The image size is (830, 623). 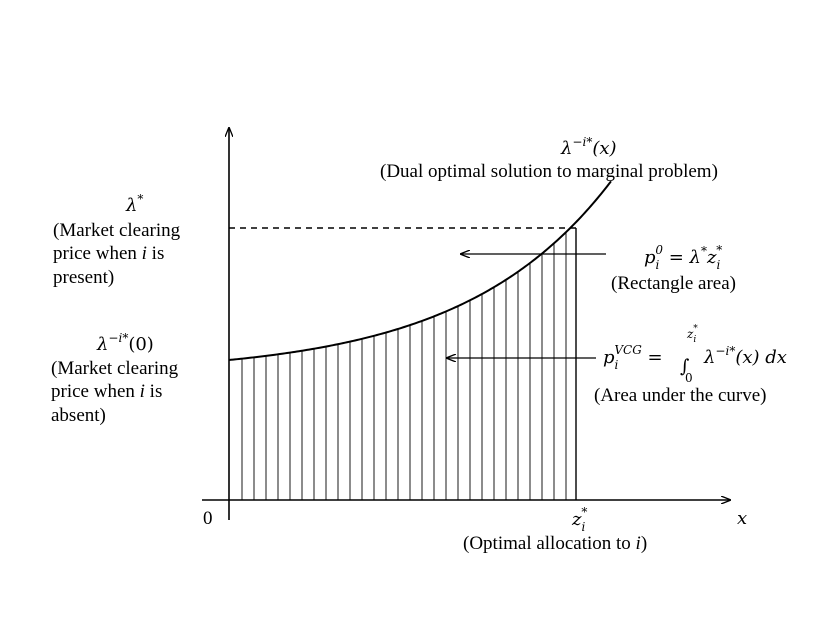 What do you see at coordinates (78, 415) in the screenshot?
I see `svg-text: absent)` at bounding box center [78, 415].